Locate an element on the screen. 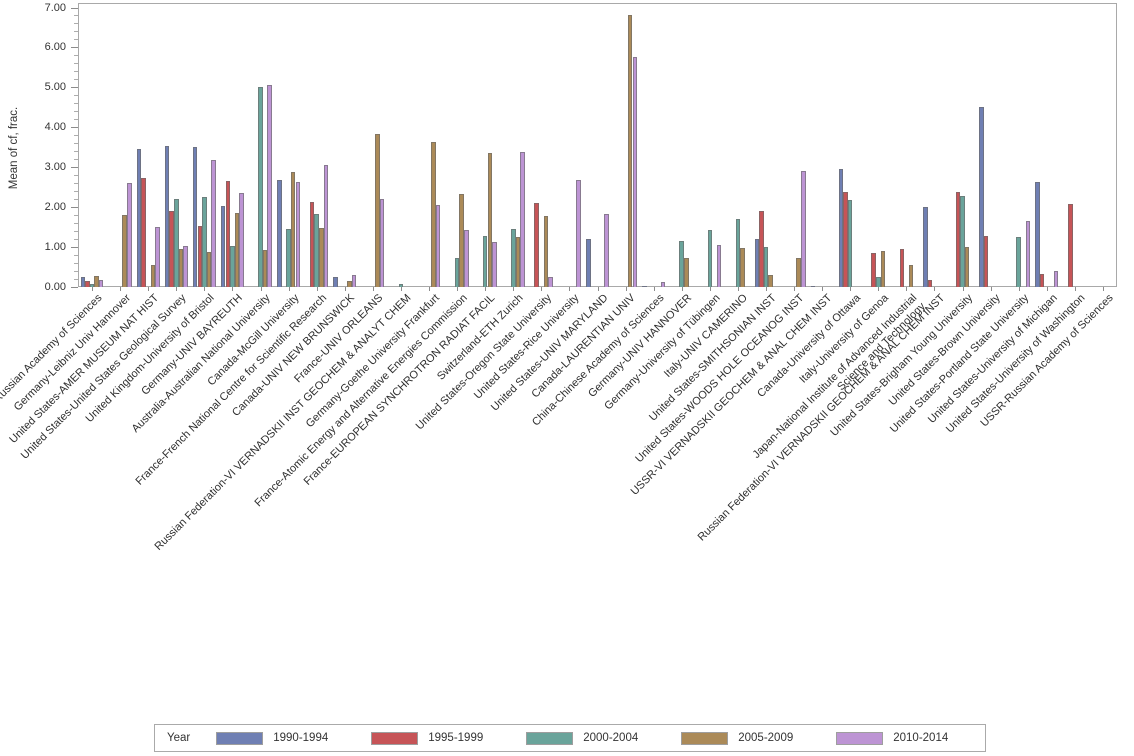  legend-item-2000-2004: 2000-2004 is located at coordinates (603, 738).